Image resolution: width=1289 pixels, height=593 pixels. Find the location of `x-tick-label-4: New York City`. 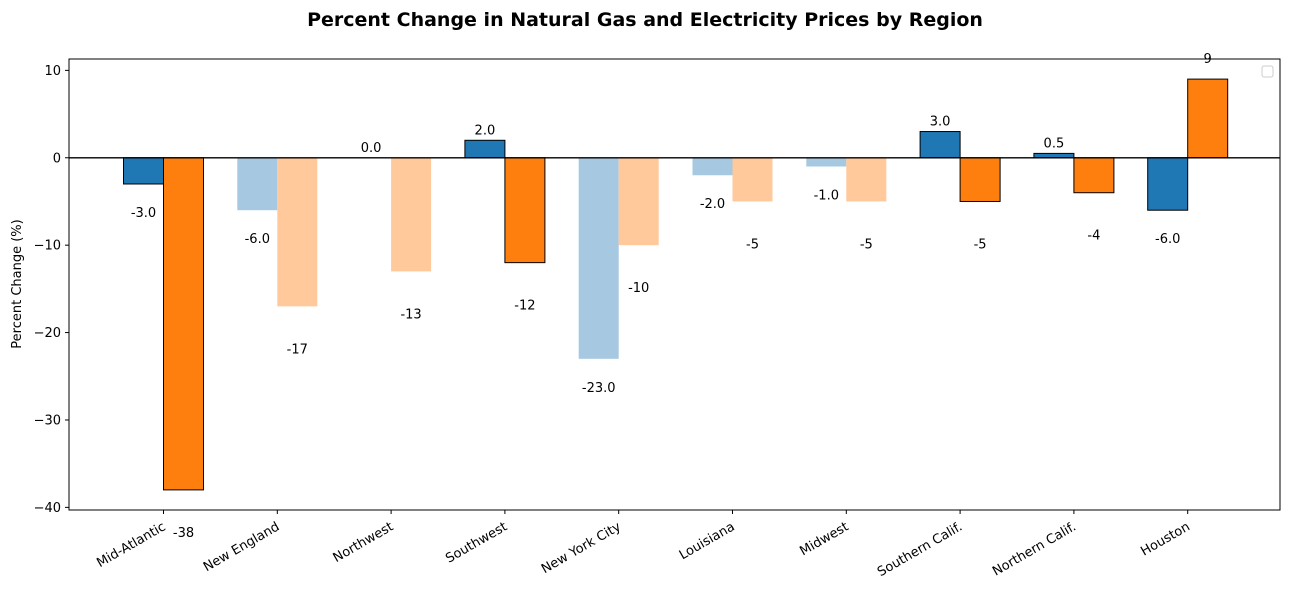

x-tick-label-4: New York City is located at coordinates (581, 548).